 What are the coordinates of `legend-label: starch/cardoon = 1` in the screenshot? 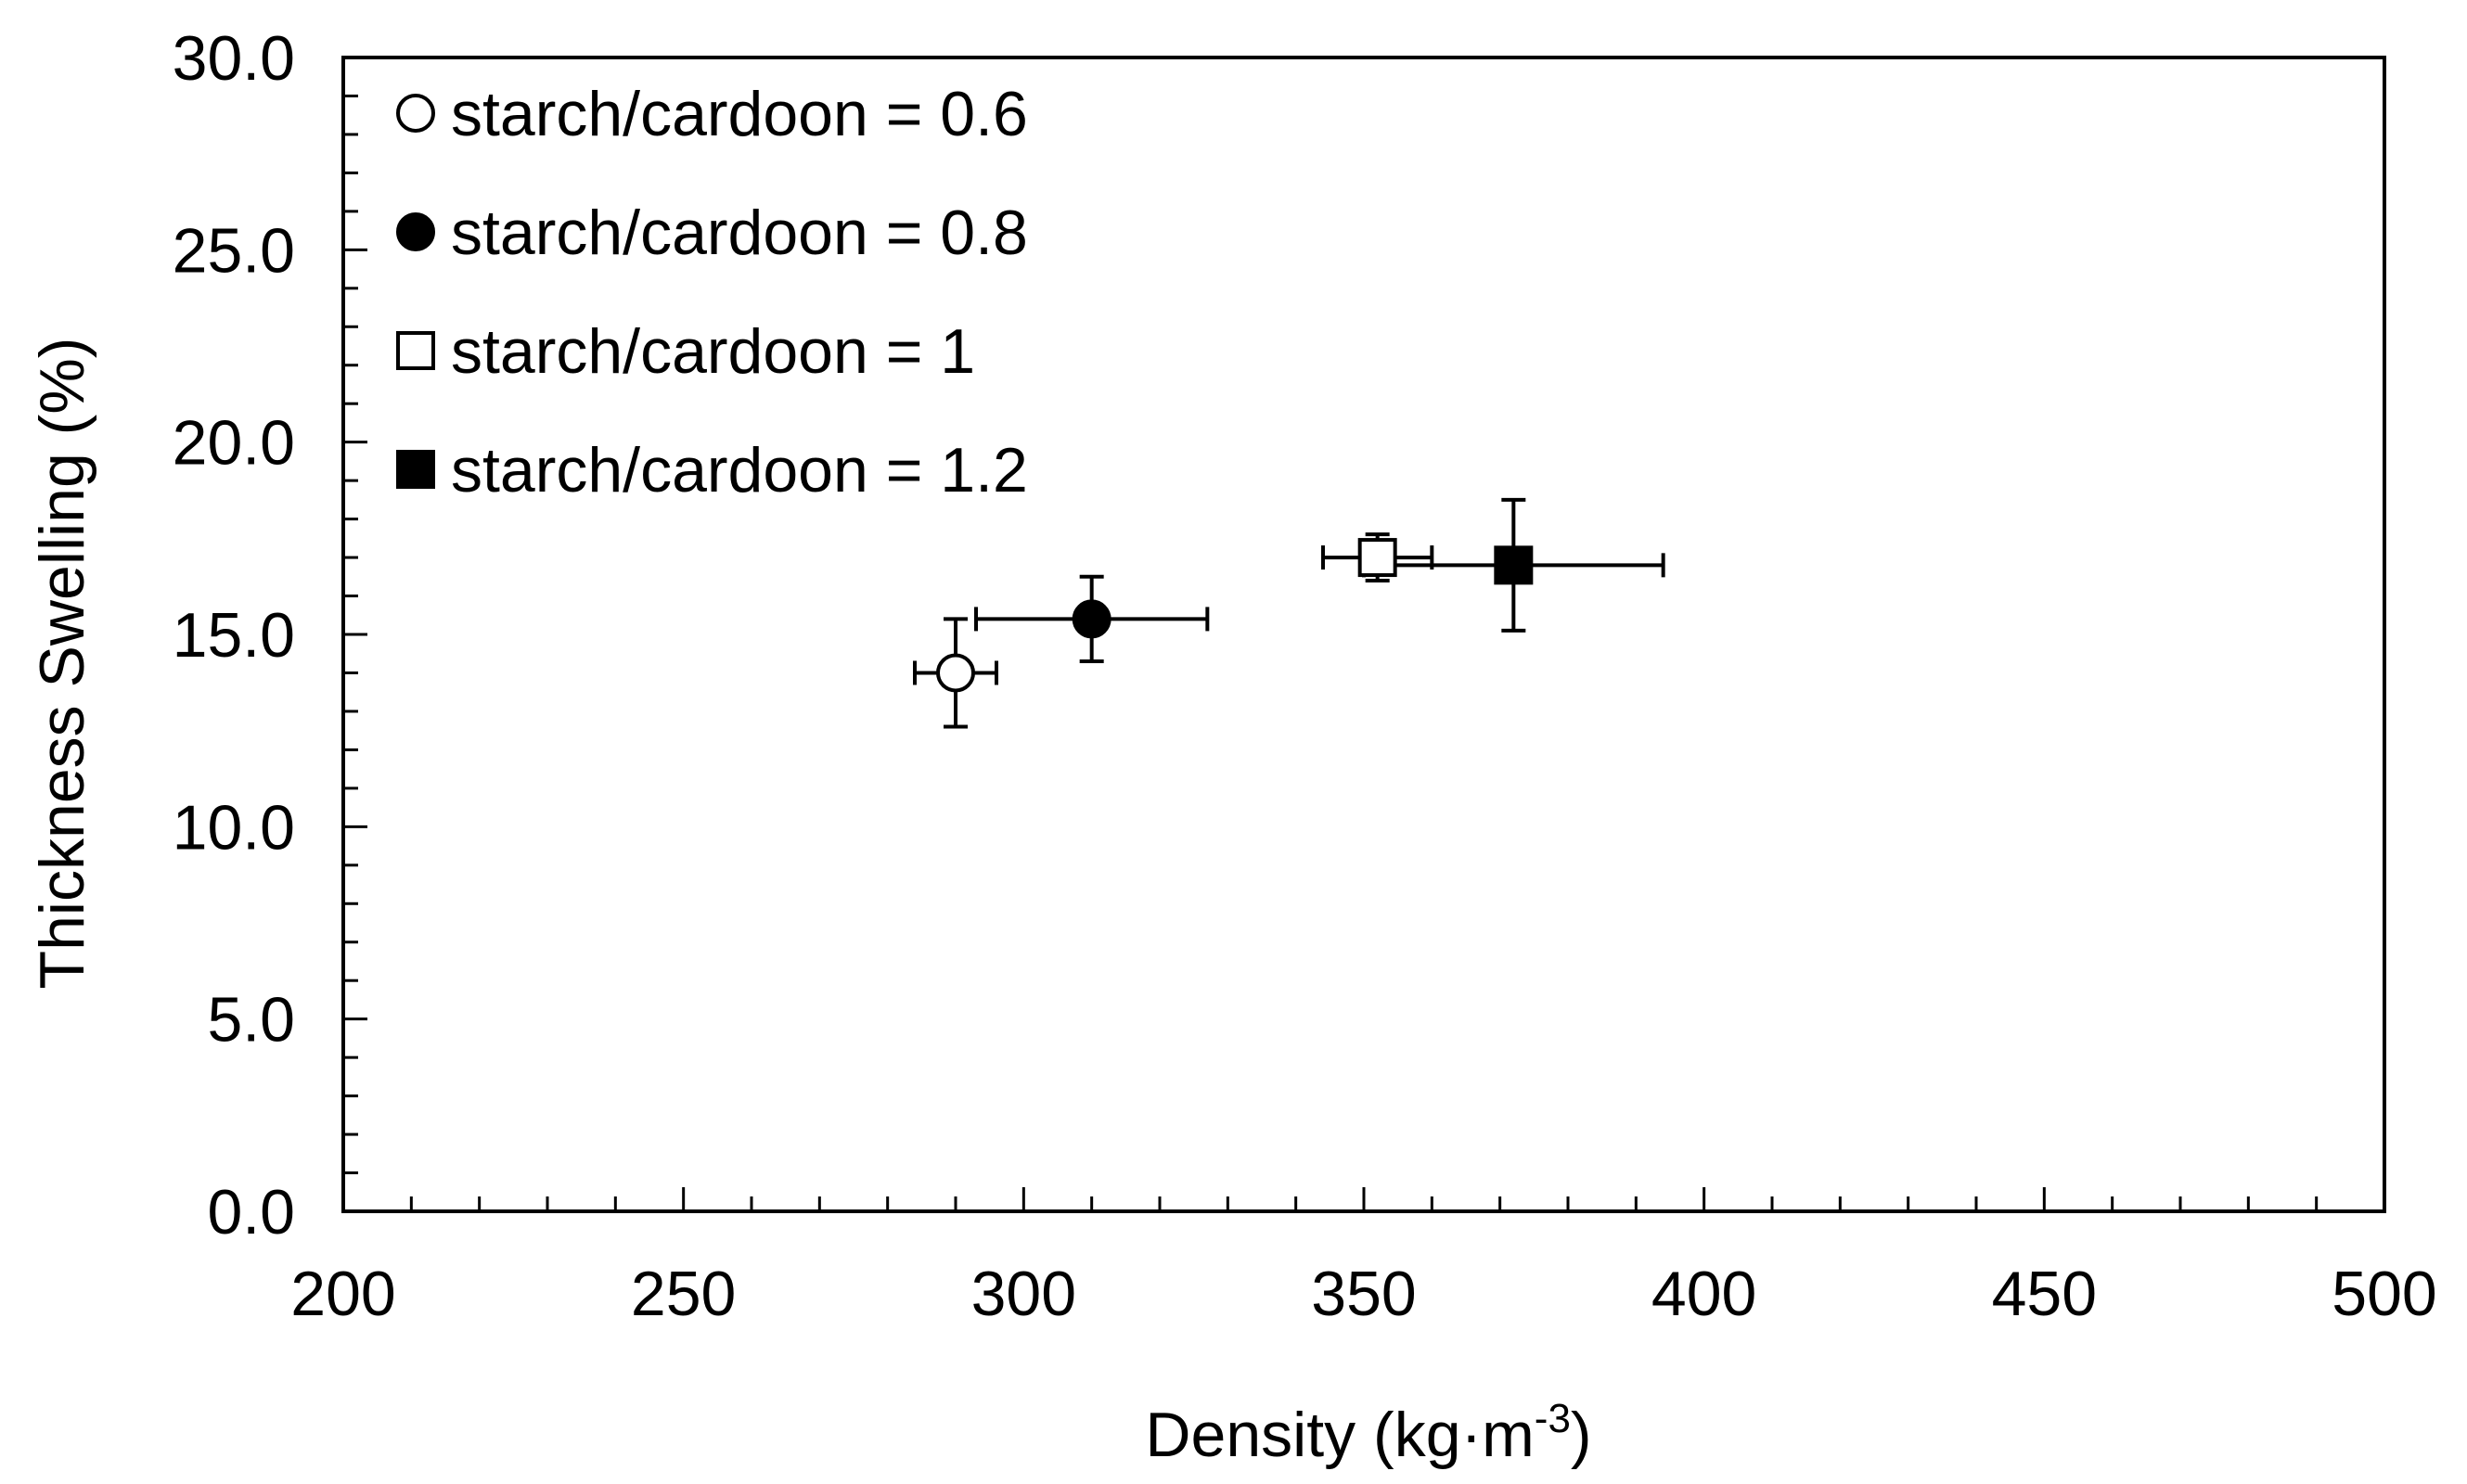 It's located at (713, 351).